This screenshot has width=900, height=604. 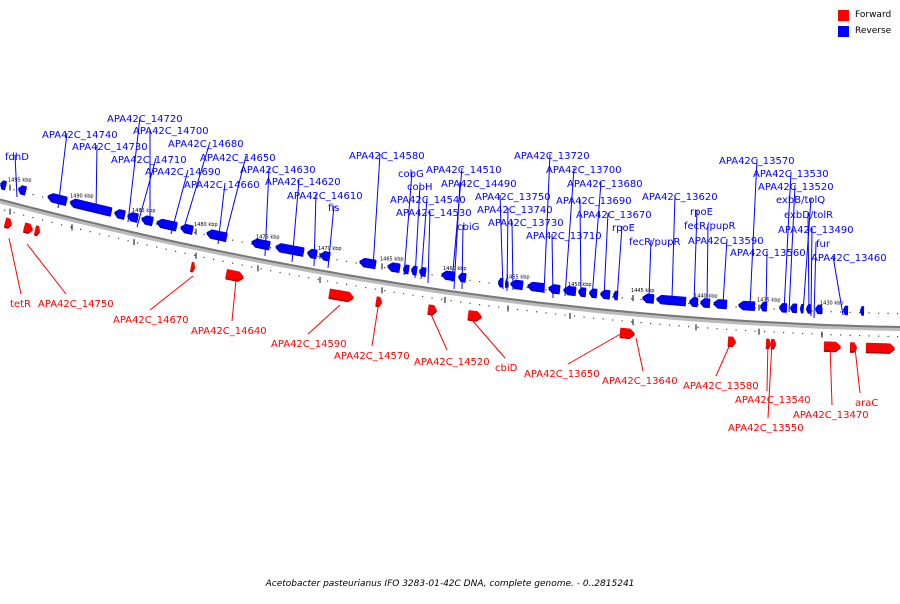 What do you see at coordinates (873, 15) in the screenshot?
I see `legend-forward-label: Forward` at bounding box center [873, 15].